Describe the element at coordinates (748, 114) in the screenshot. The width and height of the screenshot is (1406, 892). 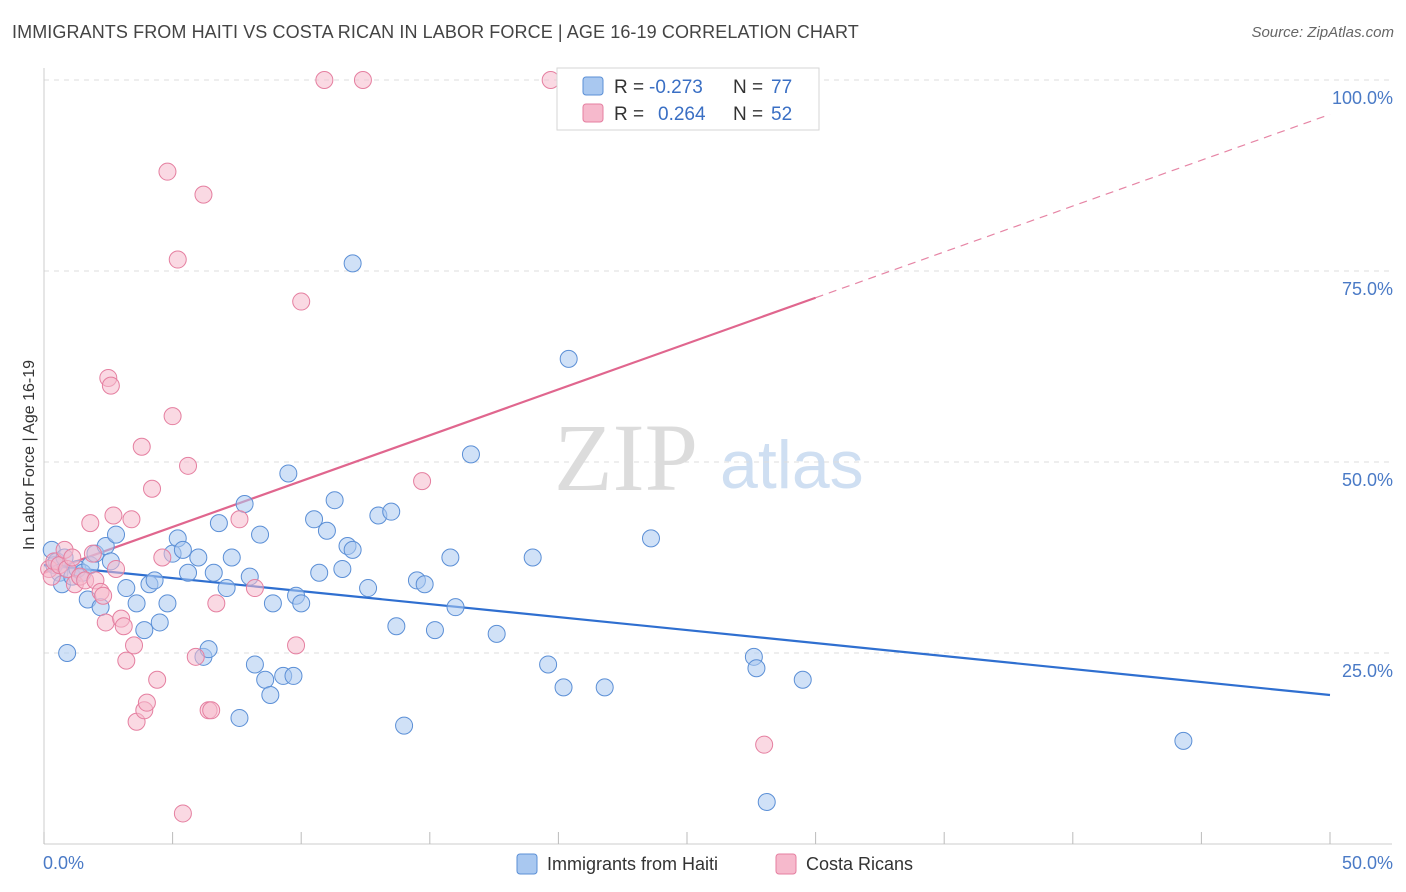
I see `legend-n-label-costa: N =` at that location.